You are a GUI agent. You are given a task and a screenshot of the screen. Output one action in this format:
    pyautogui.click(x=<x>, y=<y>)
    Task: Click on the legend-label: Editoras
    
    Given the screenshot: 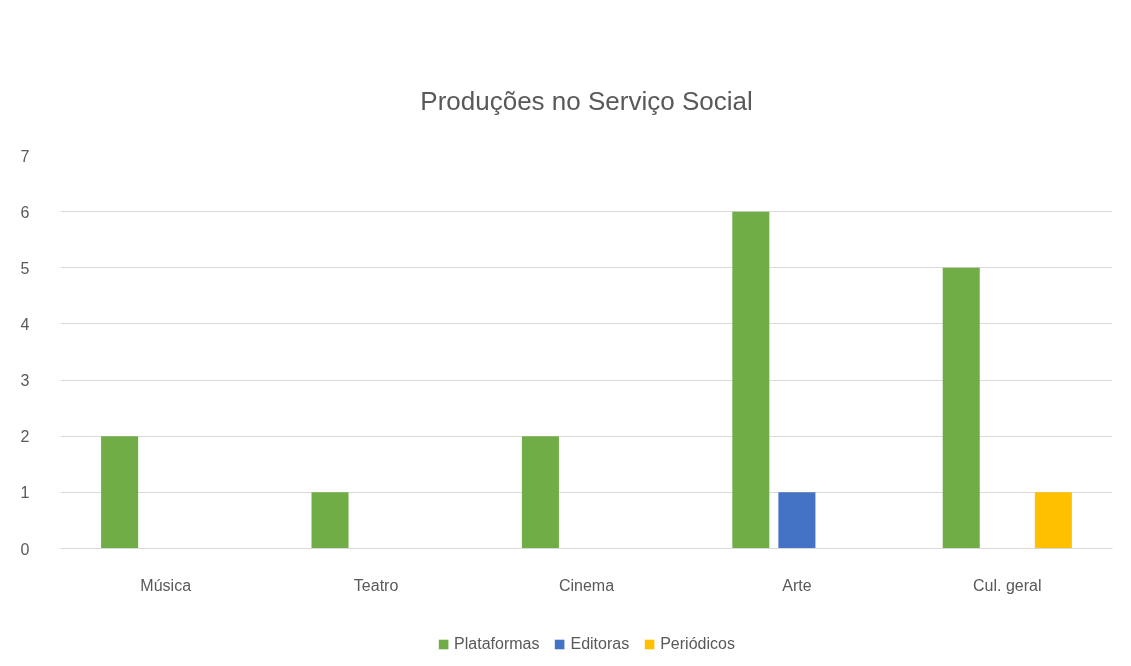 What is the action you would take?
    pyautogui.click(x=600, y=644)
    